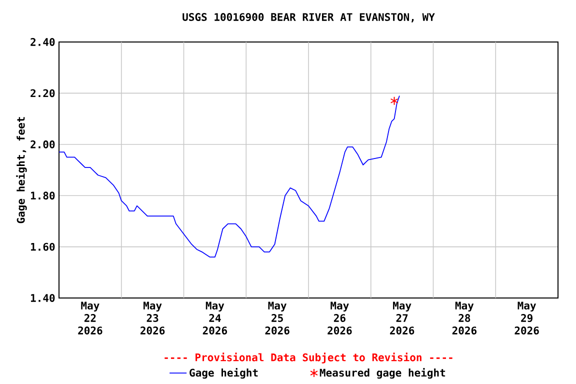 This screenshot has width=576, height=384. What do you see at coordinates (526, 318) in the screenshot?
I see `x-tick-label: May 29 2026` at bounding box center [526, 318].